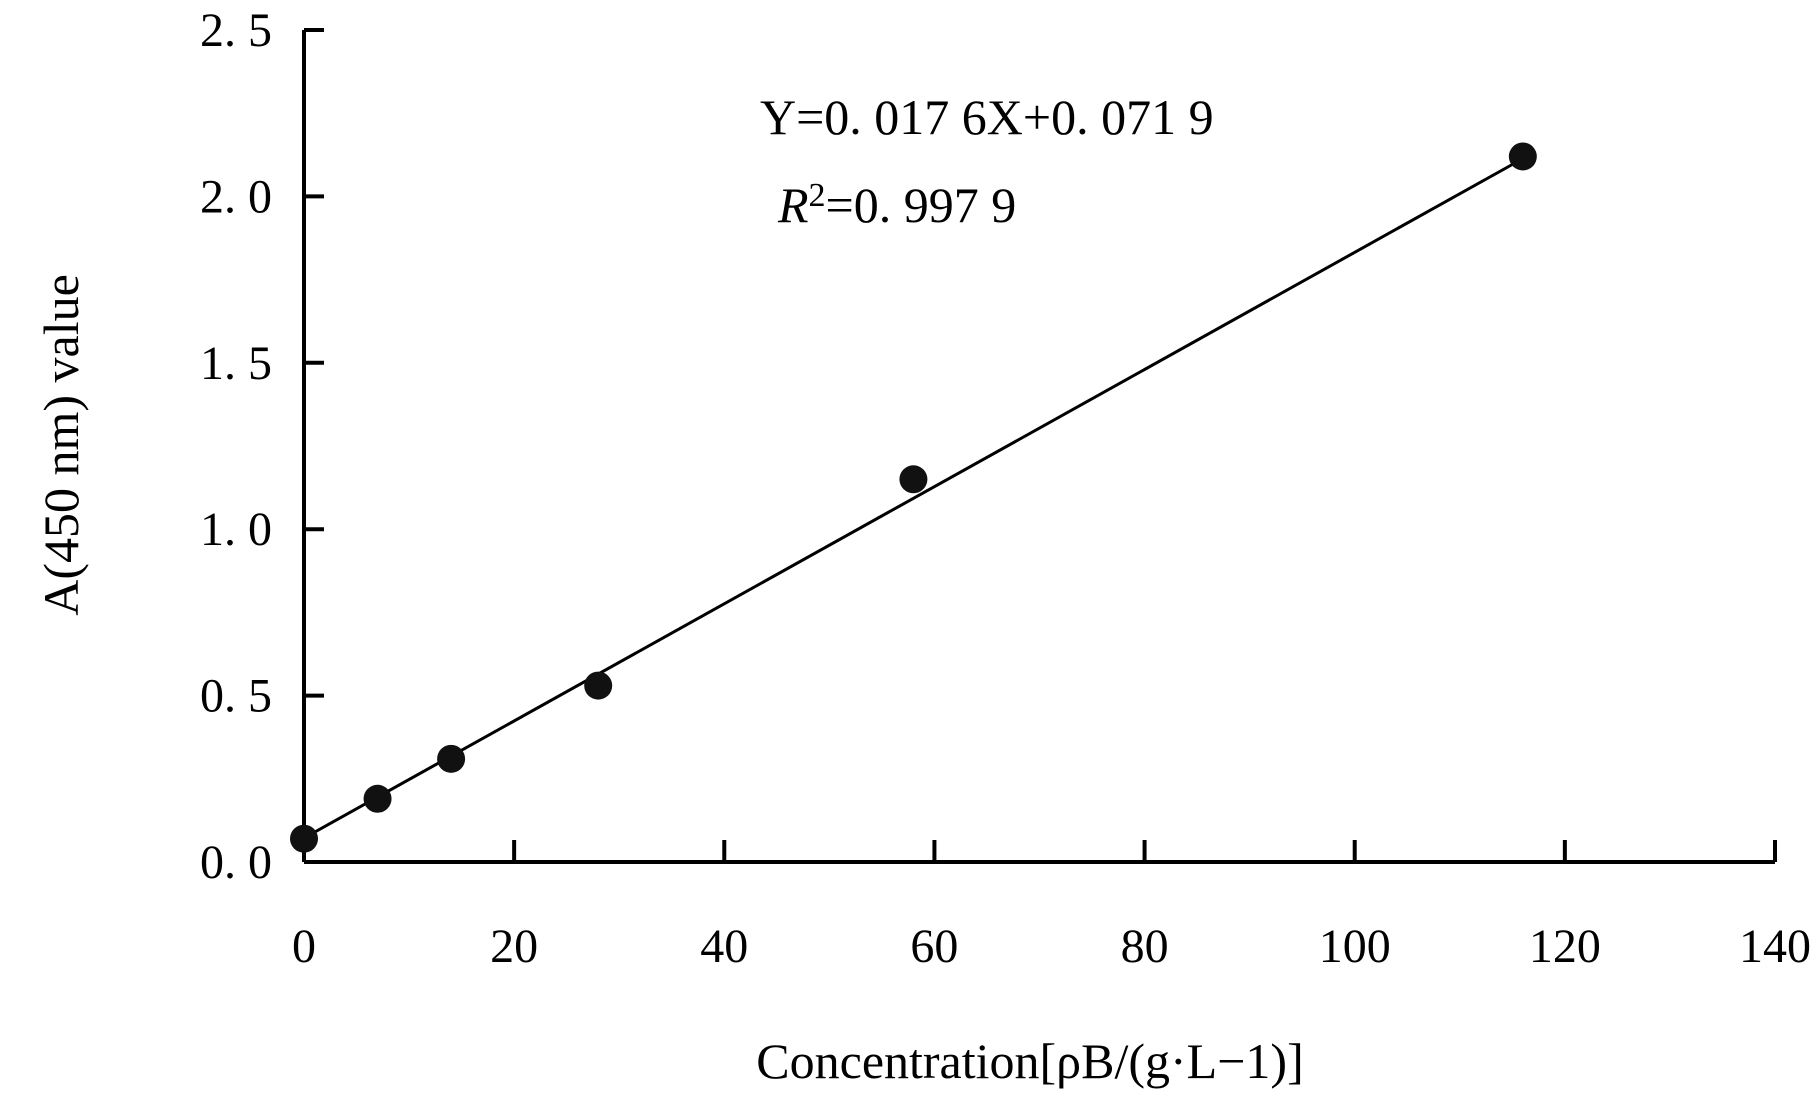 This screenshot has width=1810, height=1107. I want to click on y-axis: 0. 0 0. 5 1. 0 1. 5 2. 0 2. 5, so click(262, 446).